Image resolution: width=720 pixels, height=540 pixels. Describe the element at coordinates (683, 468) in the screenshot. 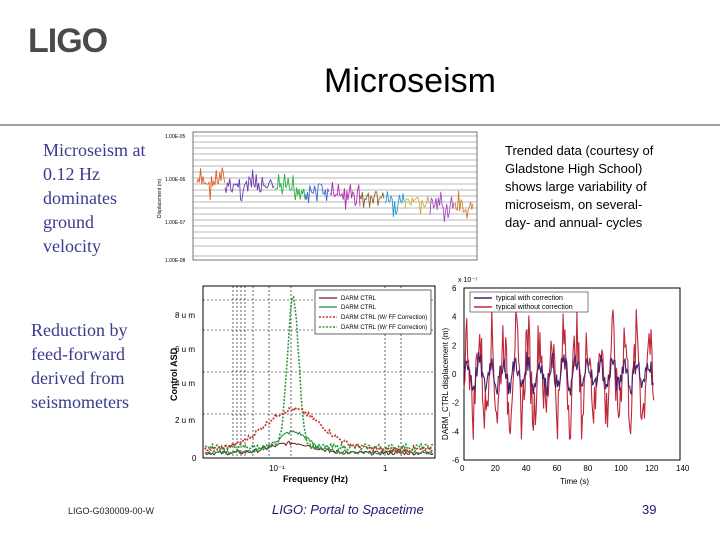

I see `time-xtick: 140` at that location.